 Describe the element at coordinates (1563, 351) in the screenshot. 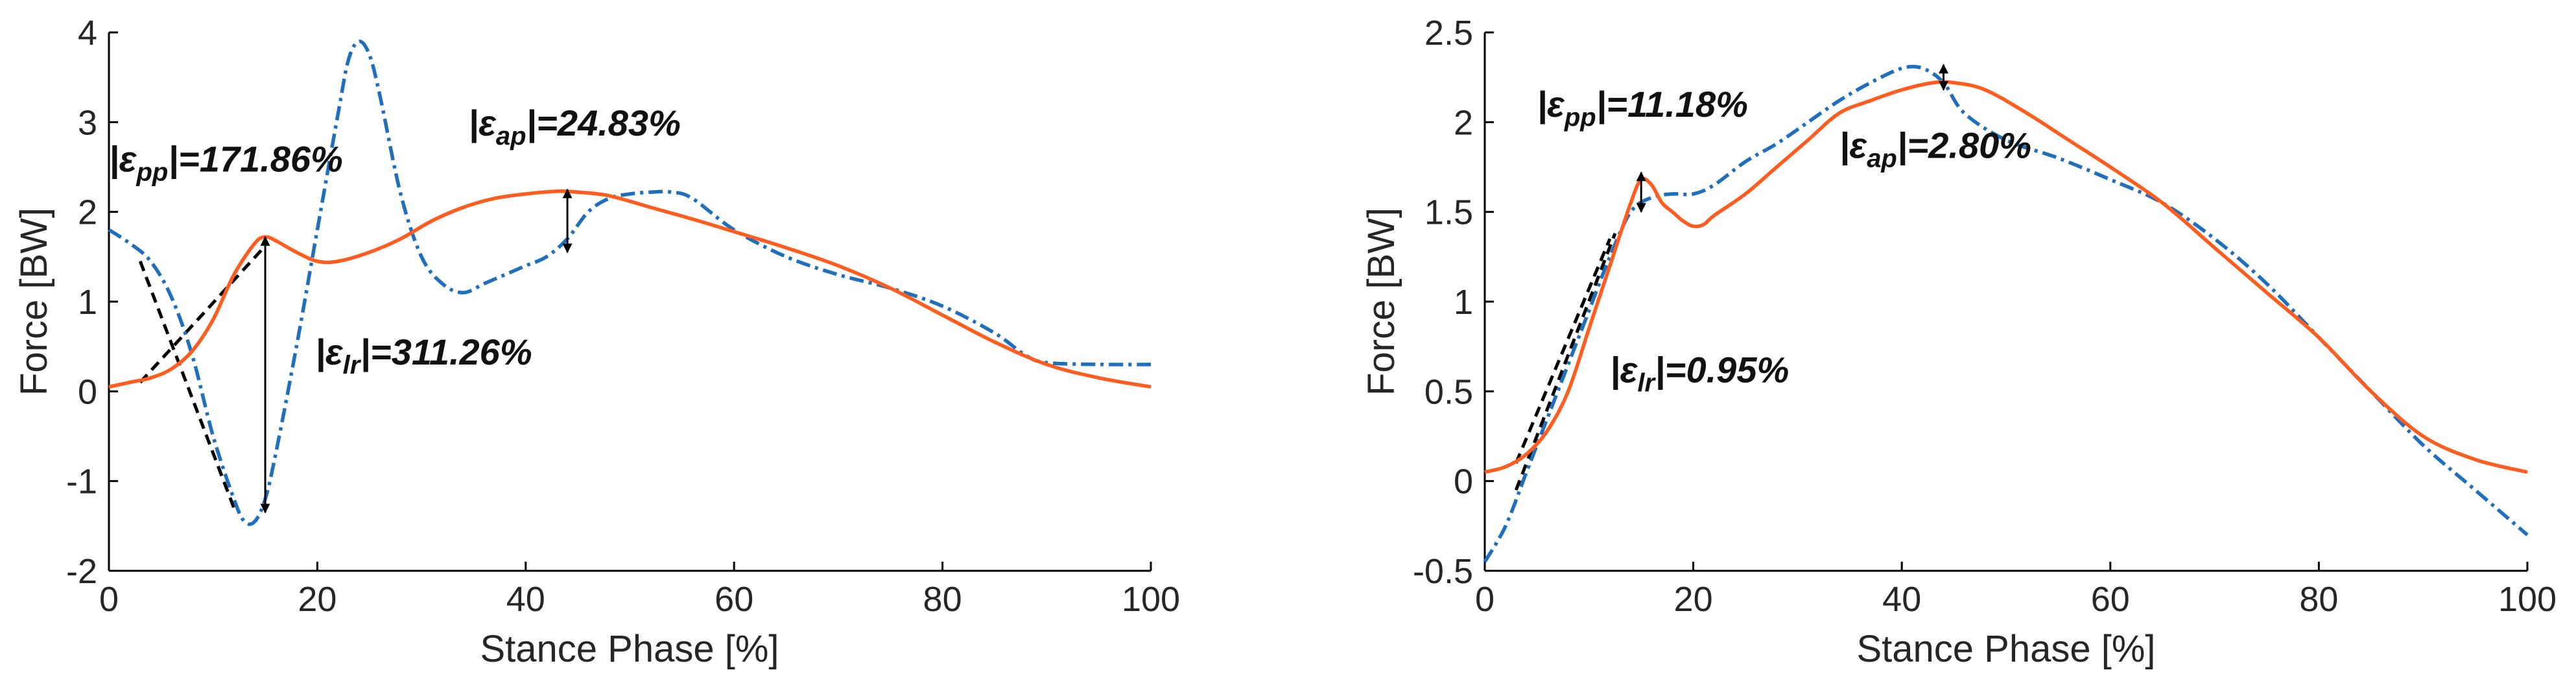

I see `fit-line-peak-right` at that location.